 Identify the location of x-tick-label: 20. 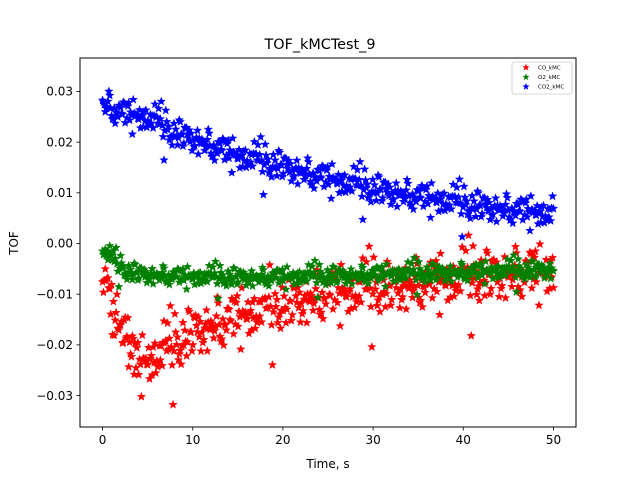
(282, 440).